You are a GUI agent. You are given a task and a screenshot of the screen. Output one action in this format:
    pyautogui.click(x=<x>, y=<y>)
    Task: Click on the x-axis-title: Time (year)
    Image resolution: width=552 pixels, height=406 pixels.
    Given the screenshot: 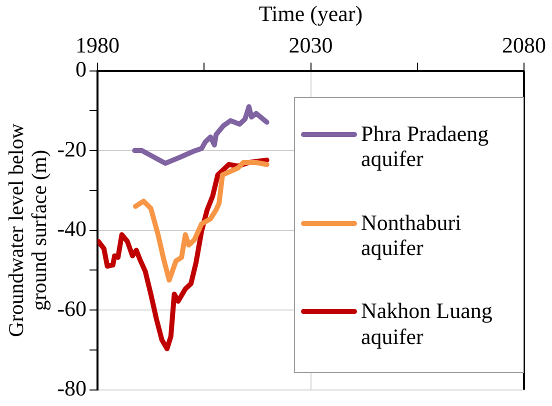 What is the action you would take?
    pyautogui.click(x=310, y=13)
    